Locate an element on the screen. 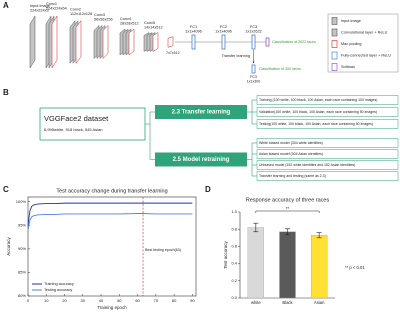 The width and height of the screenshot is (400, 318). dataset-box is located at coordinates (92, 124).